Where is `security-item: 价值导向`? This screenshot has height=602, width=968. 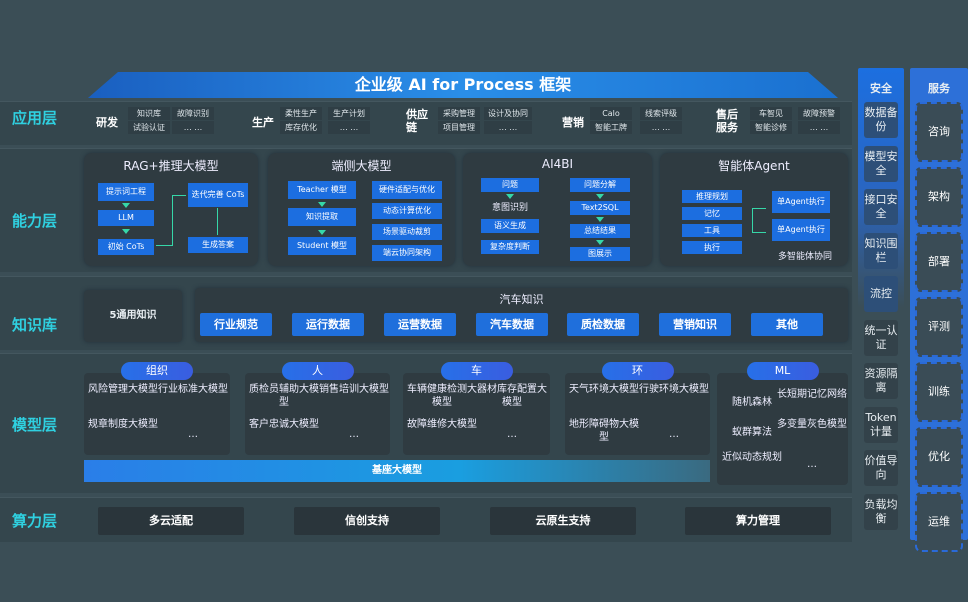 security-item: 价值导向 is located at coordinates (881, 468).